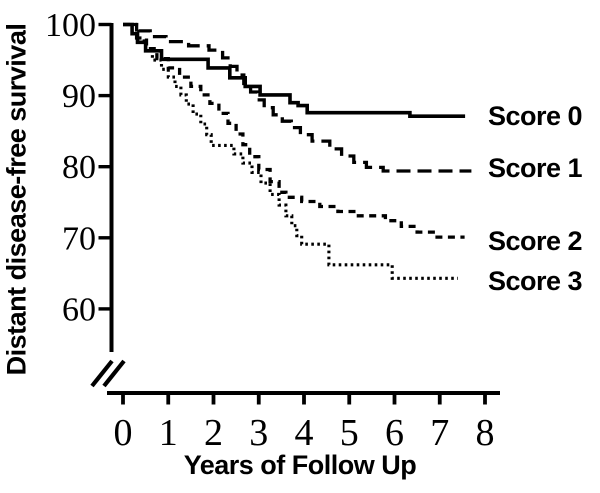  I want to click on y-tick-label: 70, so click(79, 238).